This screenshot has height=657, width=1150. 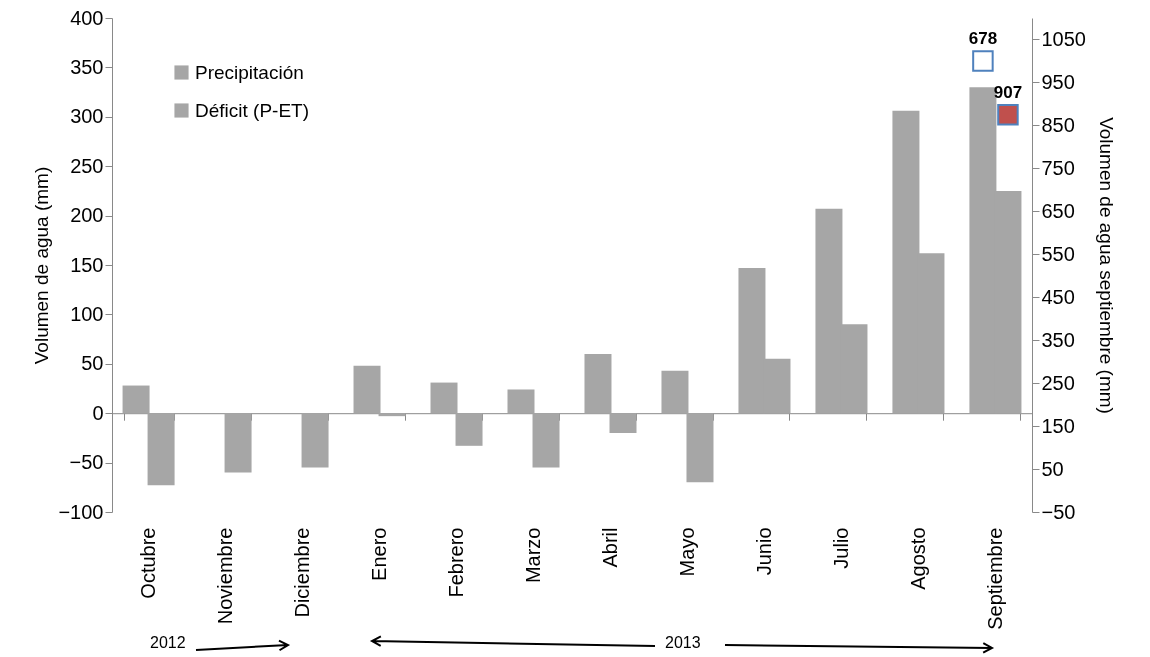 I want to click on y-tick-label: 0, so click(x=98, y=412).